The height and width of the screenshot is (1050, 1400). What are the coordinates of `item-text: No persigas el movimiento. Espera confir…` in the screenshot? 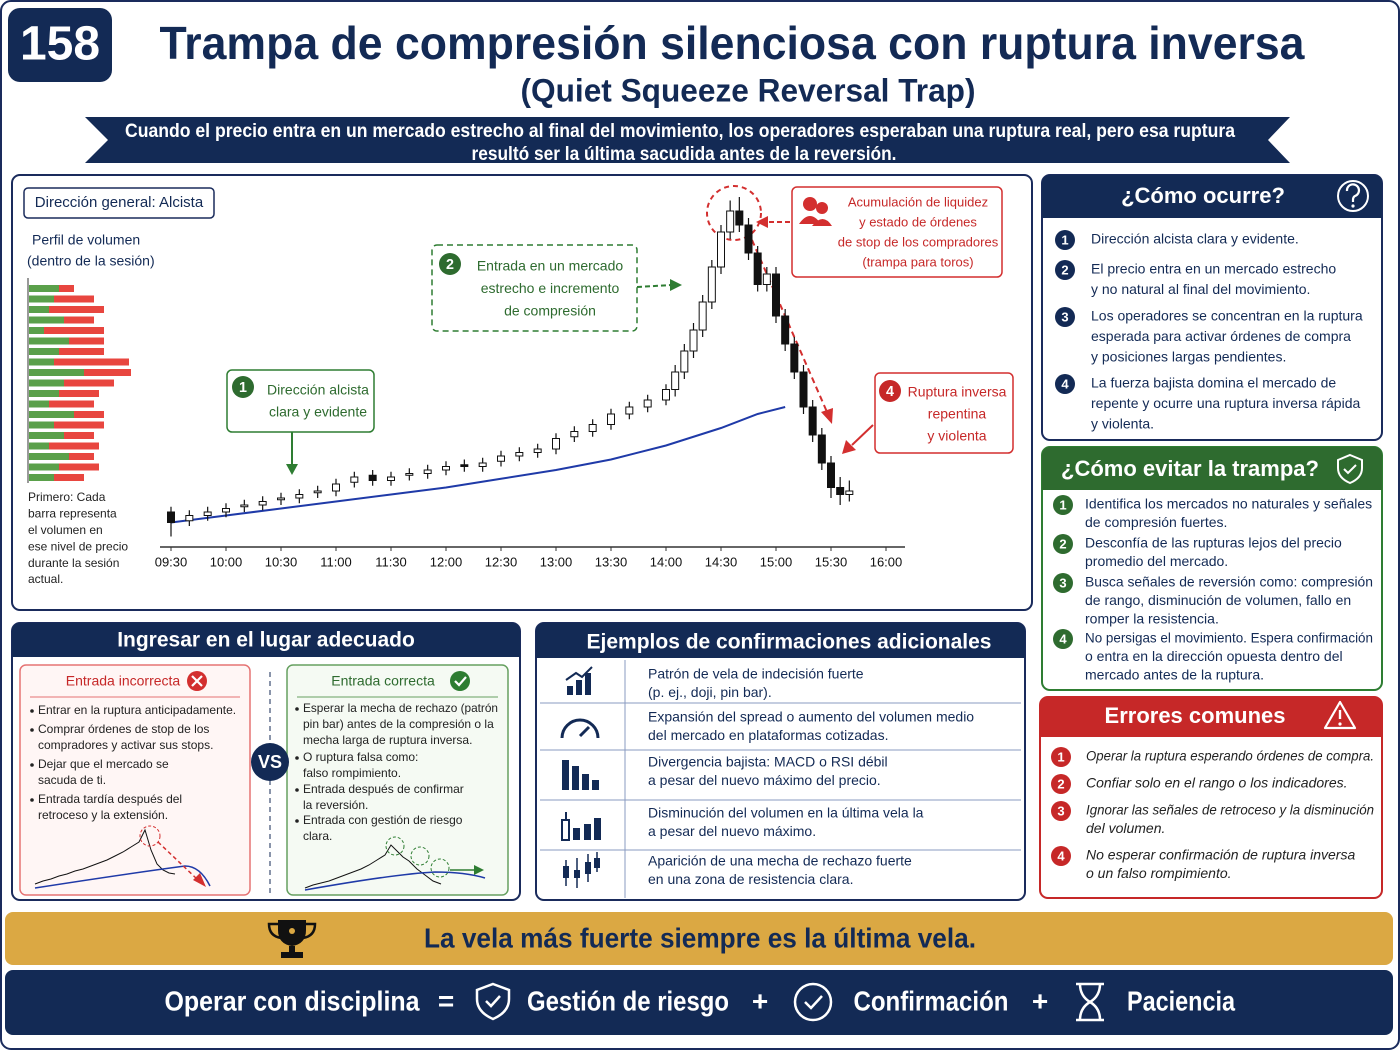 It's located at (1229, 638).